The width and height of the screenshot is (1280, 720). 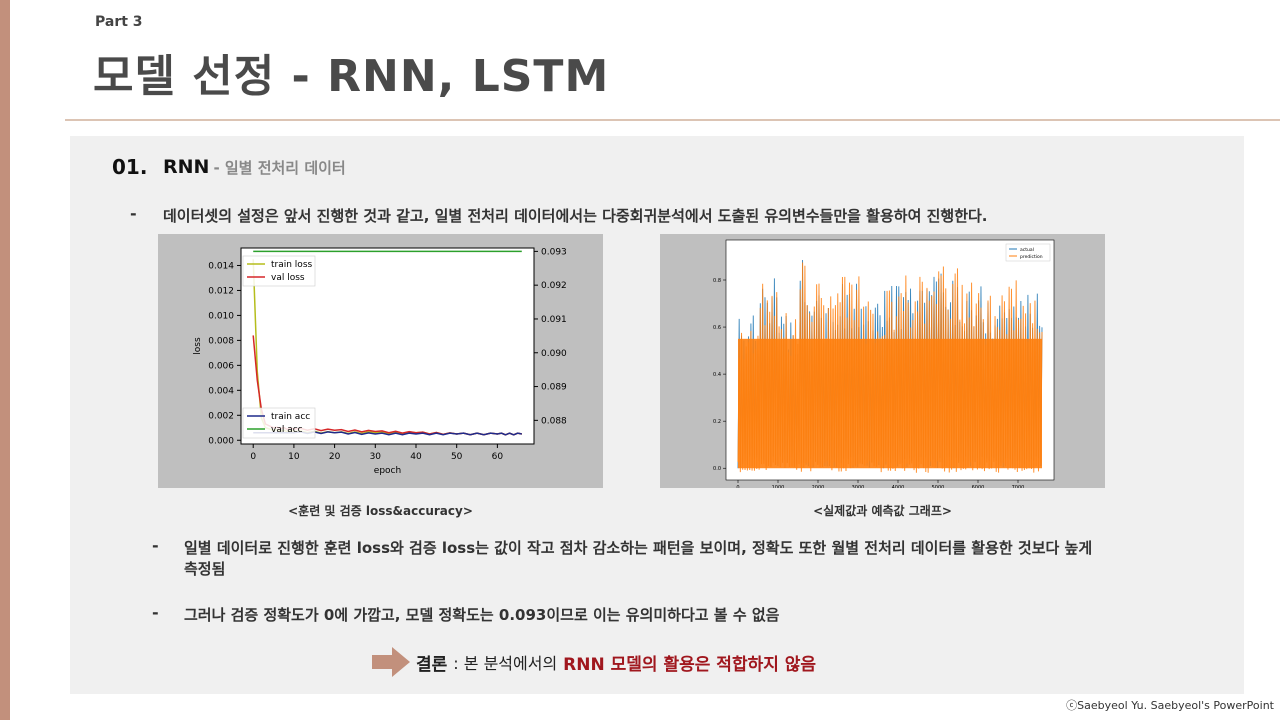 I want to click on y-tick-label: 0.002, so click(x=221, y=416).